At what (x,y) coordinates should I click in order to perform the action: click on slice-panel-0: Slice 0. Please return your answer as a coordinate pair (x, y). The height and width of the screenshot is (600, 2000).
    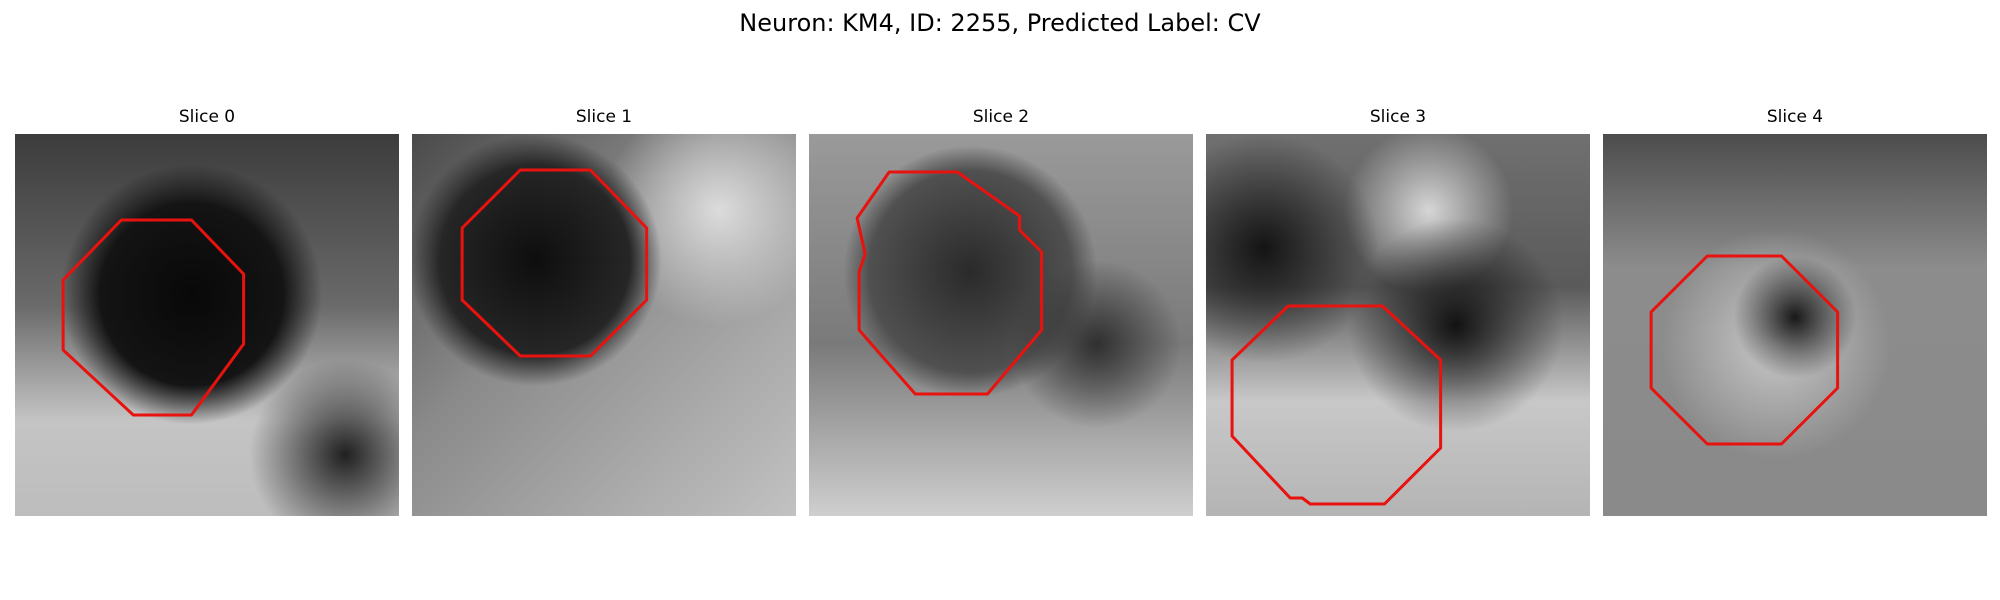
    Looking at the image, I should click on (207, 310).